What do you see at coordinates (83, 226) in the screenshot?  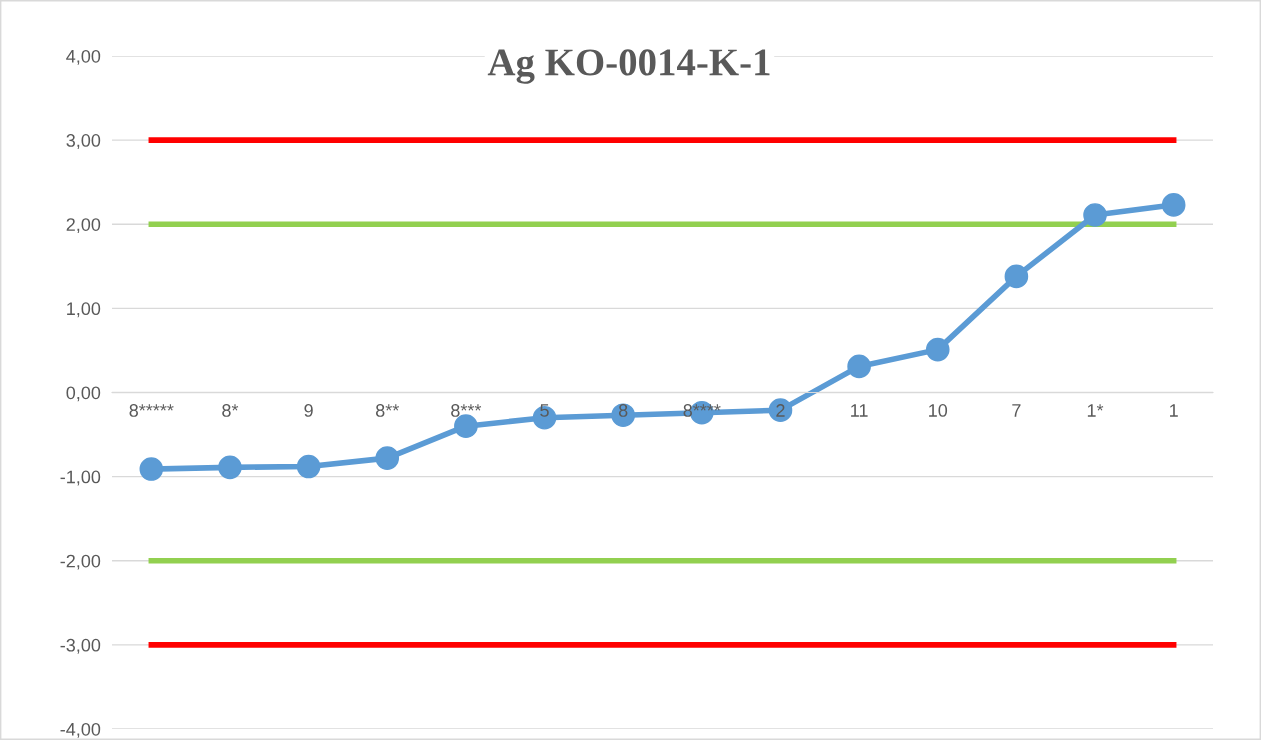 I see `y-tick-label: 2,00` at bounding box center [83, 226].